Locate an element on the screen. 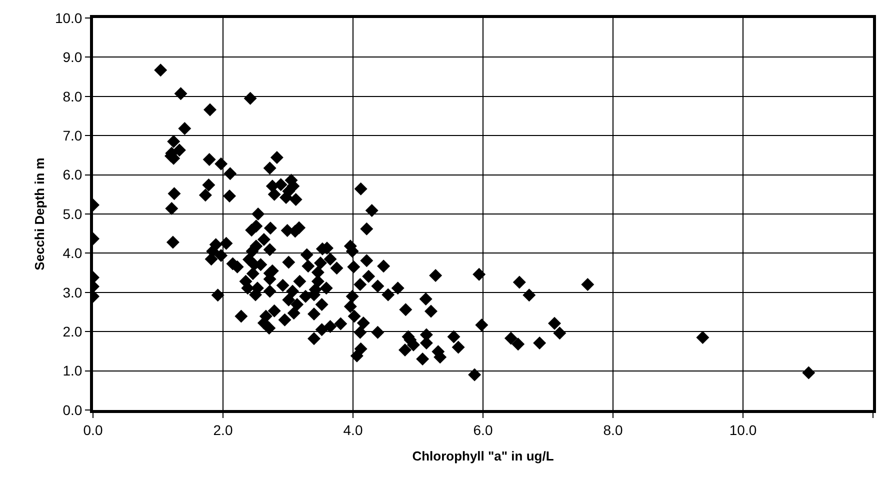 This screenshot has height=486, width=878. x-tick-label: 6.0 is located at coordinates (483, 430).